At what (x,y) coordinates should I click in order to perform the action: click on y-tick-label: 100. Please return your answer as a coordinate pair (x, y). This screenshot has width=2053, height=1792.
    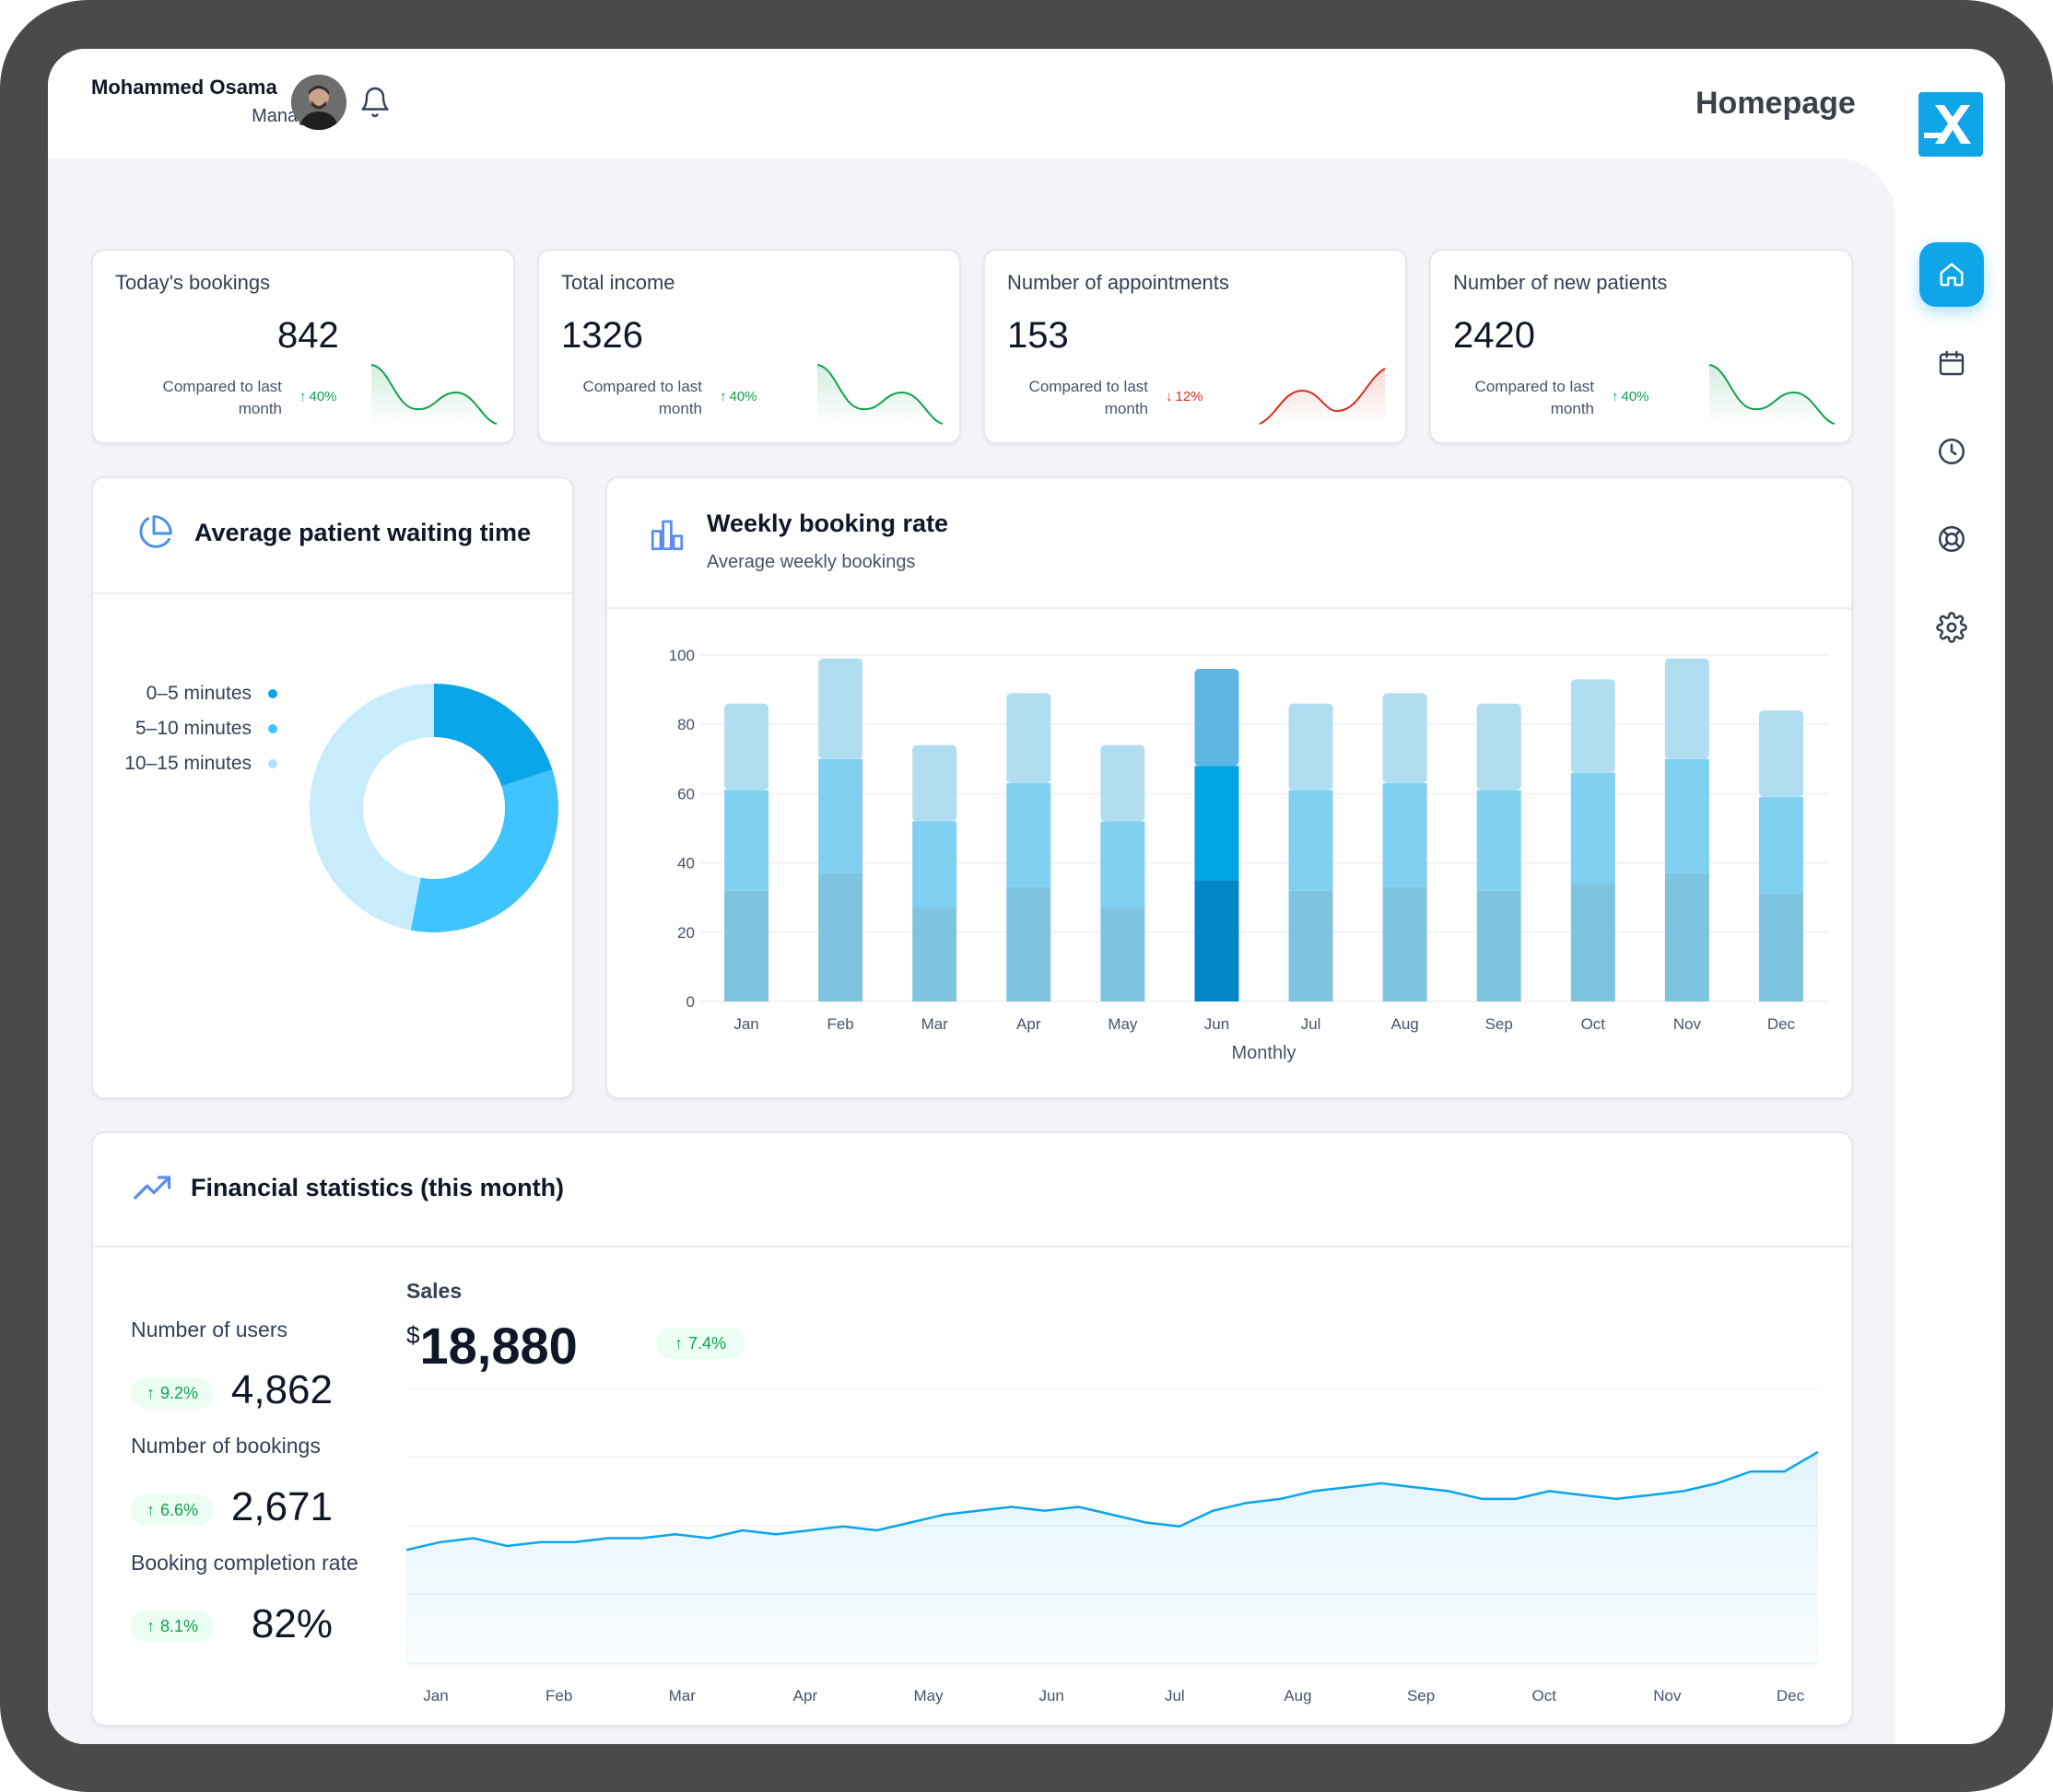
    Looking at the image, I should click on (682, 655).